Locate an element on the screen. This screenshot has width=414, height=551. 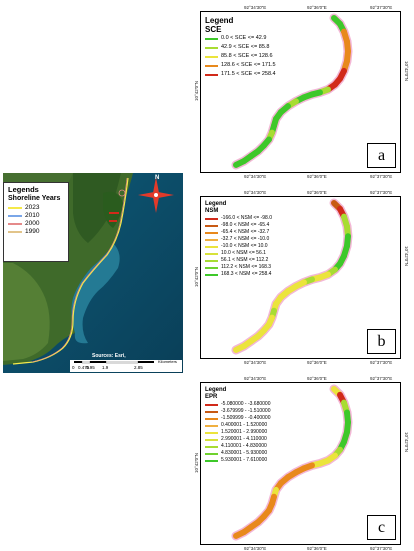
legend-class-label: 56.1 < NSM <= 112.2 is located at coordinates (245, 260).